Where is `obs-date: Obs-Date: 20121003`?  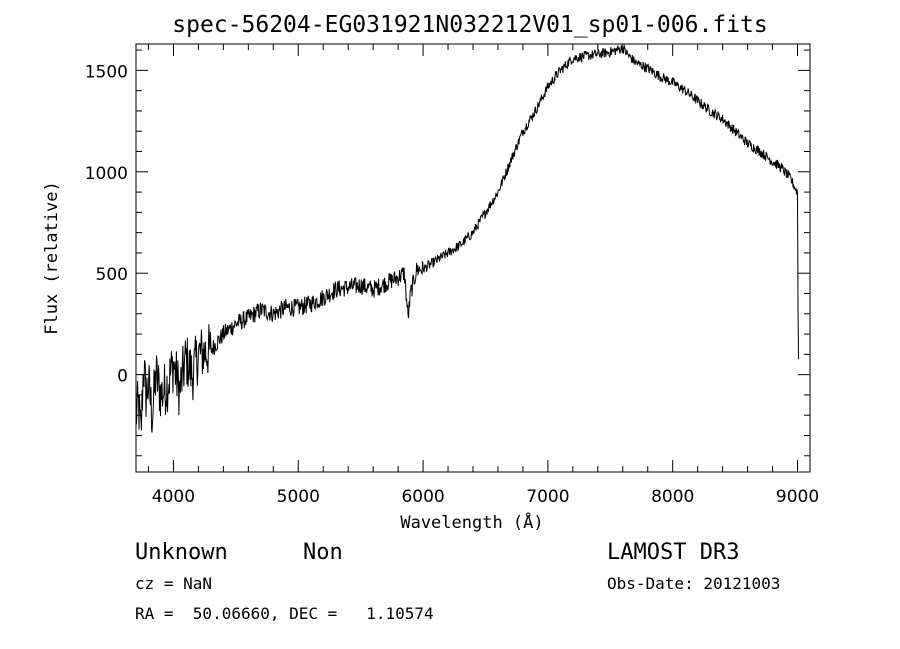 obs-date: Obs-Date: 20121003 is located at coordinates (693, 583).